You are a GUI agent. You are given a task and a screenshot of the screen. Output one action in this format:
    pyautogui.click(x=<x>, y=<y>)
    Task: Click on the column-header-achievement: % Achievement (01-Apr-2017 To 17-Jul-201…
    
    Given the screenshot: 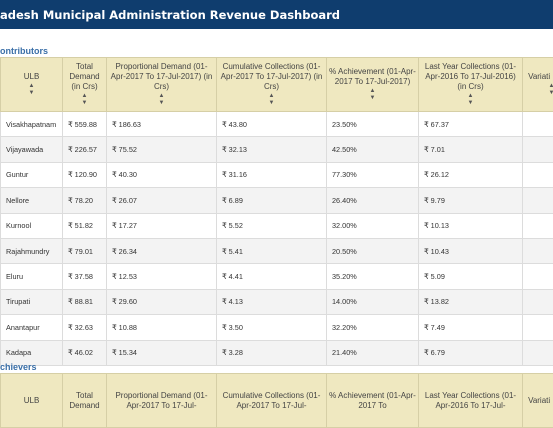 What is the action you would take?
    pyautogui.click(x=373, y=85)
    